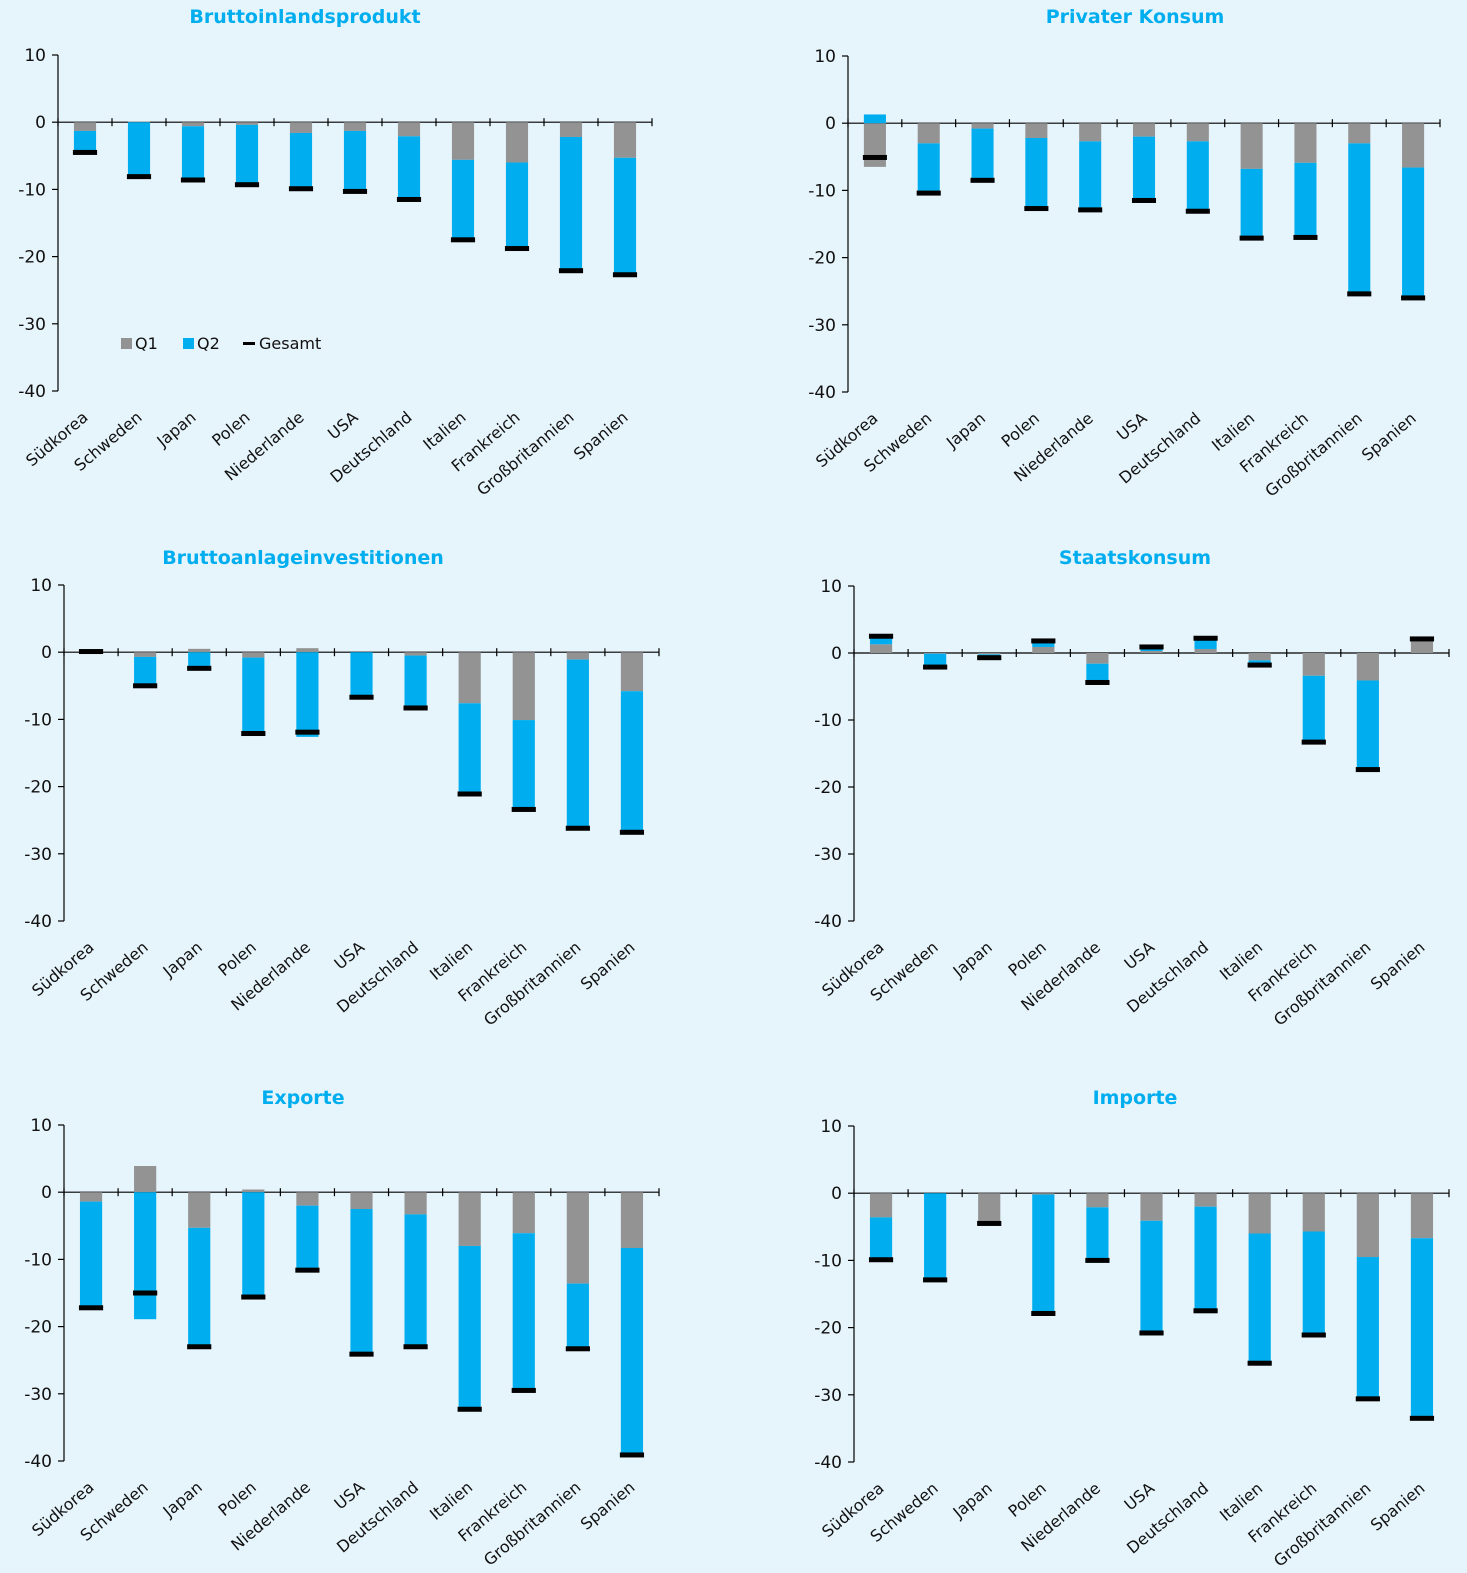  I want to click on category-label: Spanien, so click(1398, 1507).